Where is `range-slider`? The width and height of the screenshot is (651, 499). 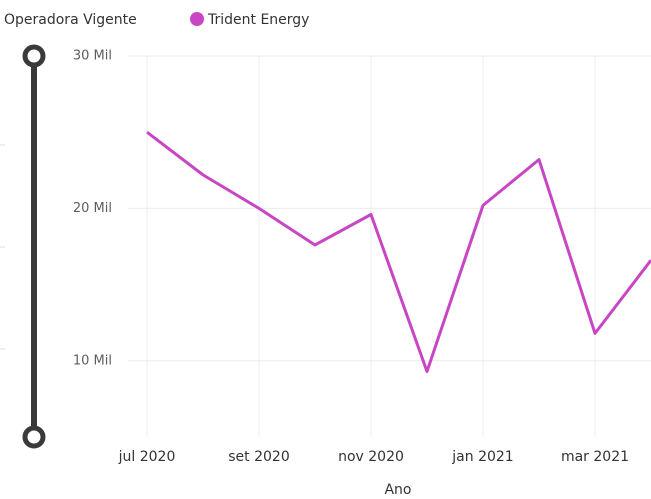
range-slider is located at coordinates (34, 246).